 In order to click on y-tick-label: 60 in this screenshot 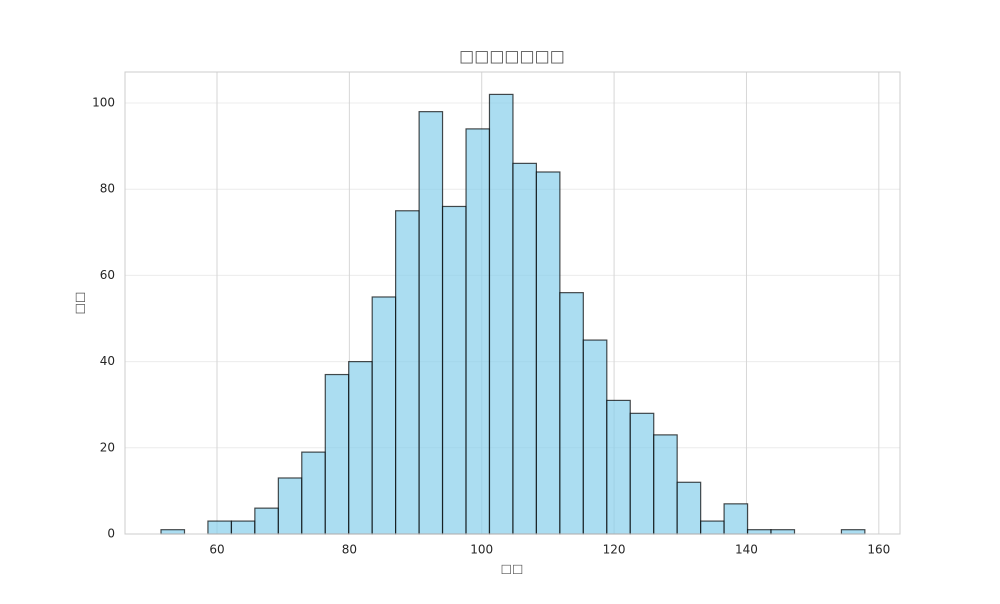, I will do `click(107, 275)`.